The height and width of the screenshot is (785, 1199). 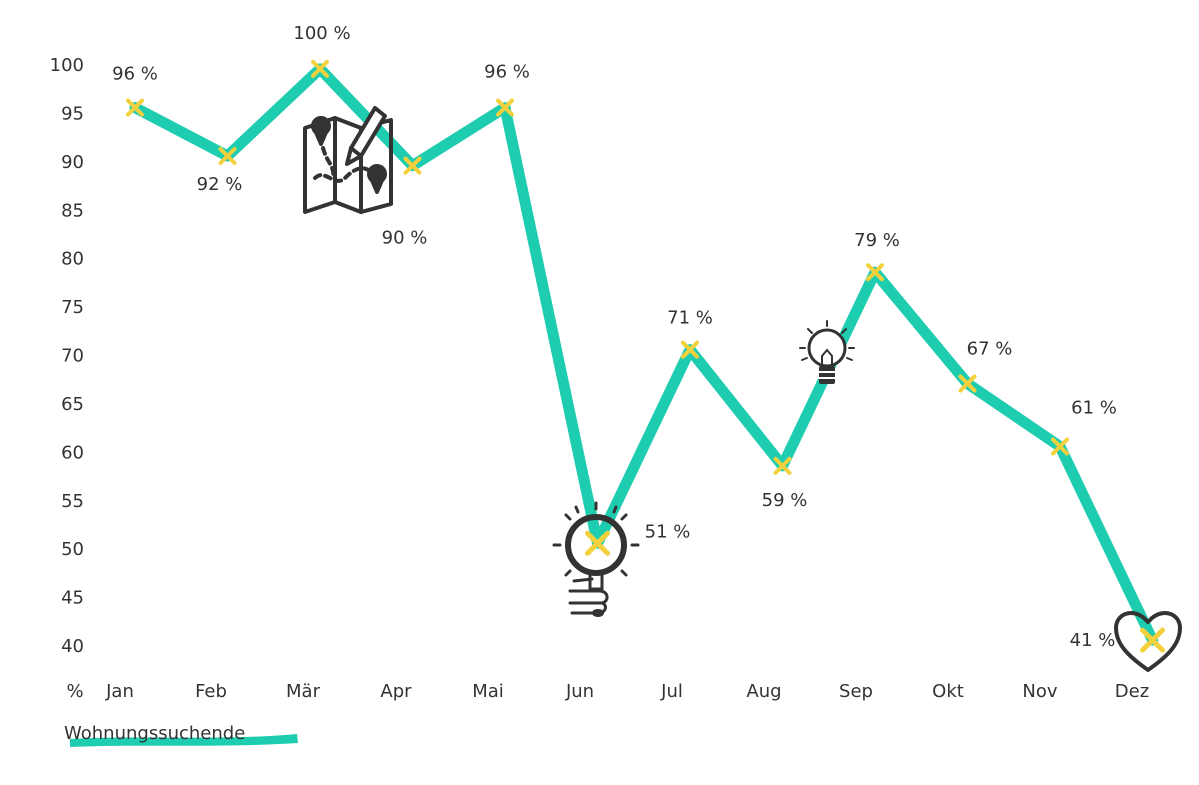 I want to click on y-tick-label: 95, so click(x=72, y=113).